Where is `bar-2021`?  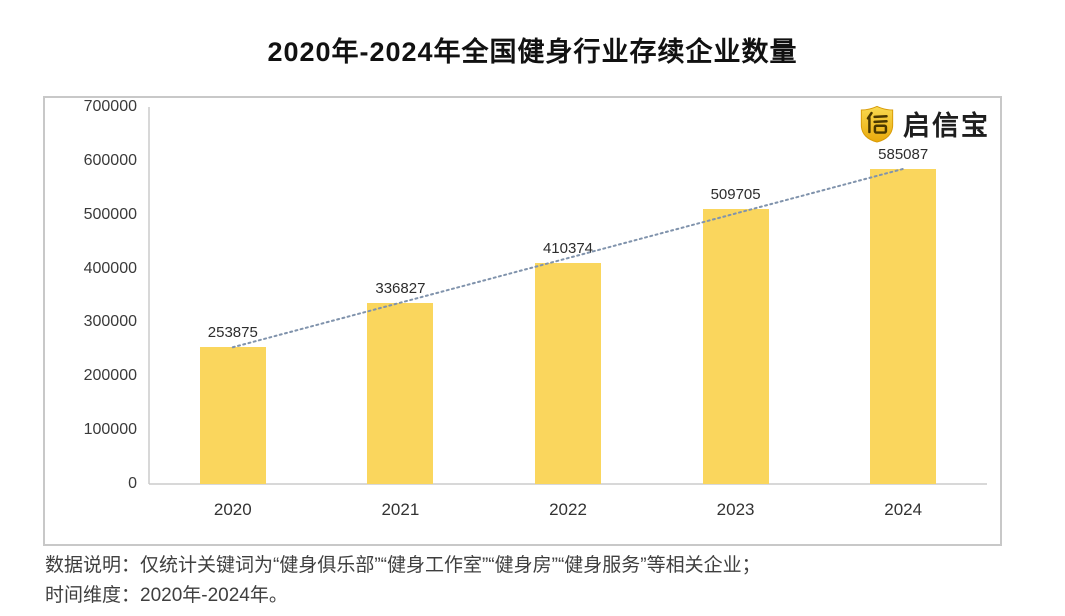 bar-2021 is located at coordinates (400, 393).